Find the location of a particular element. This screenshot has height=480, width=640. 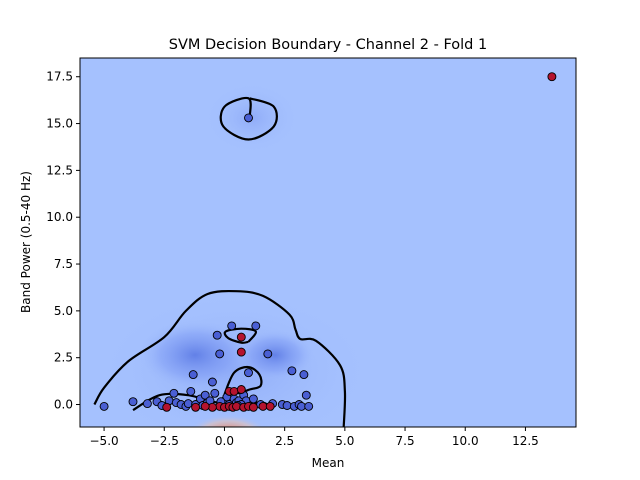

x-tick-label: −5.0 is located at coordinates (104, 441).